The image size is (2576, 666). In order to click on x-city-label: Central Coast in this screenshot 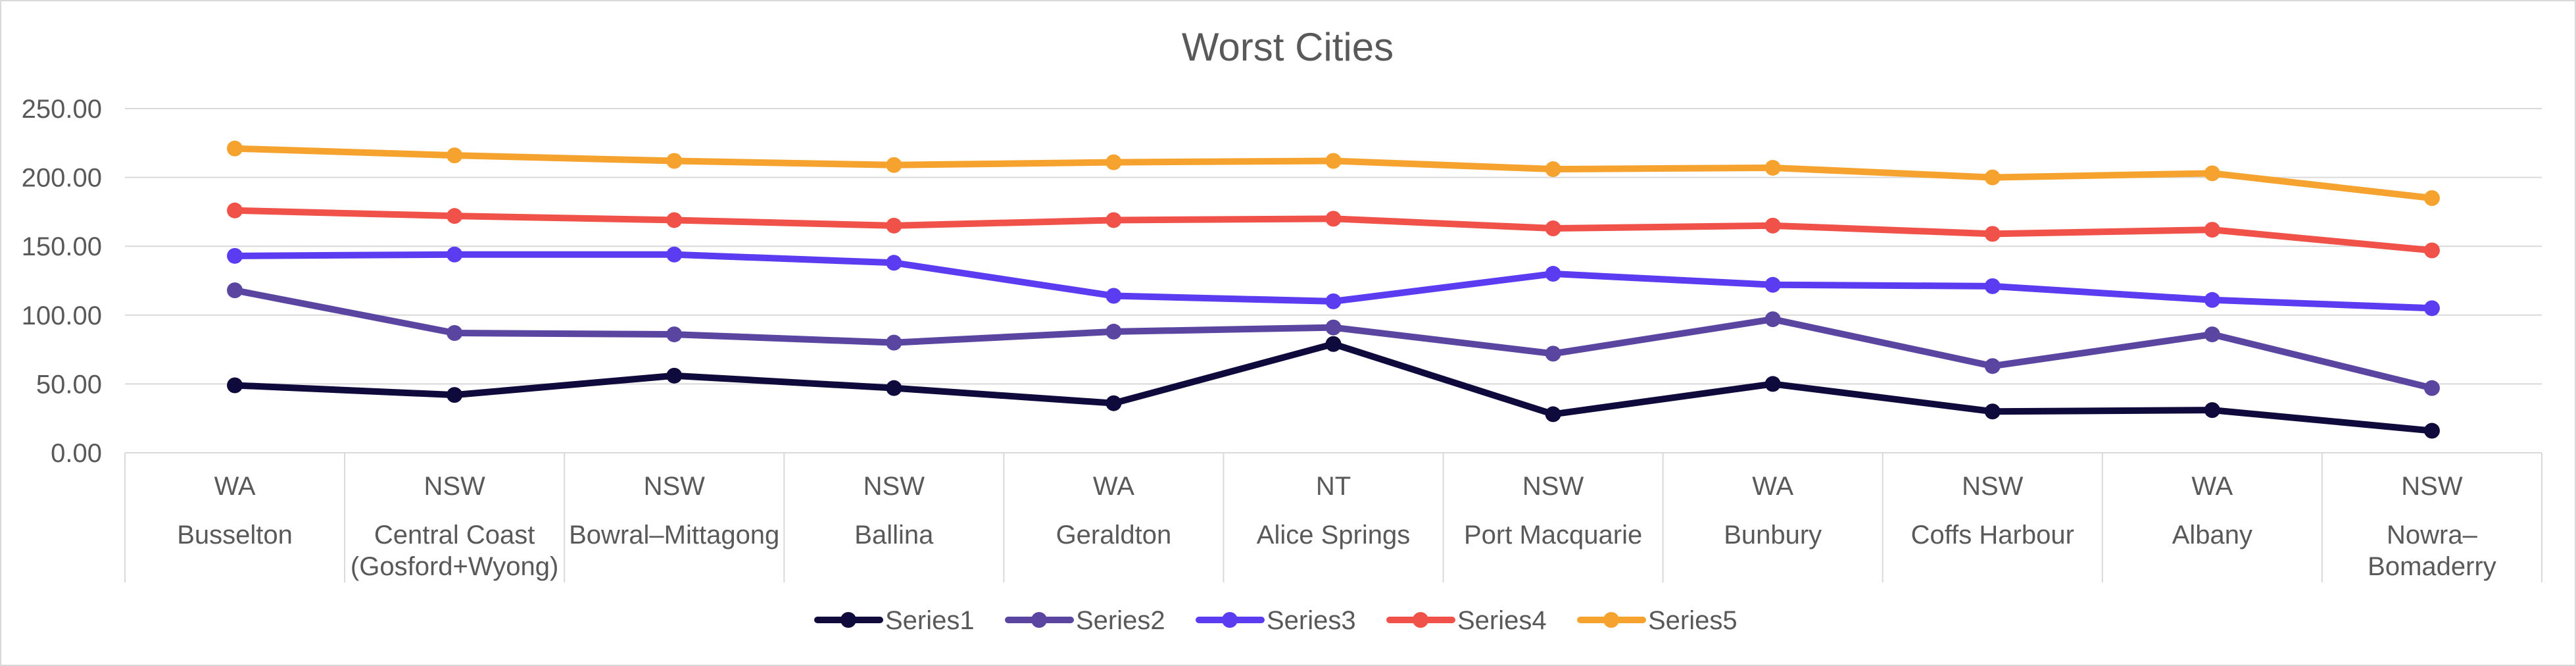, I will do `click(455, 535)`.